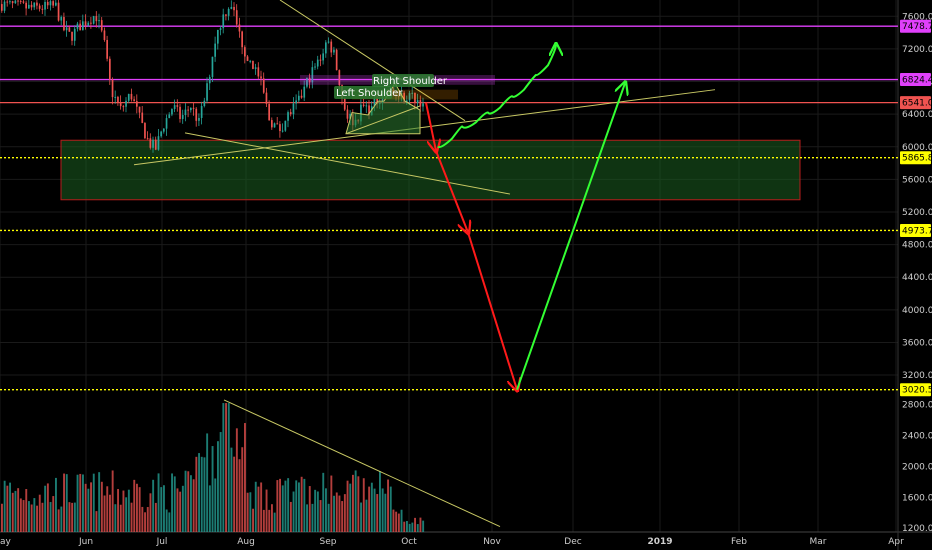 This screenshot has width=932, height=550. What do you see at coordinates (369, 93) in the screenshot?
I see `left-shoulder-label: Left Shoulder` at bounding box center [369, 93].